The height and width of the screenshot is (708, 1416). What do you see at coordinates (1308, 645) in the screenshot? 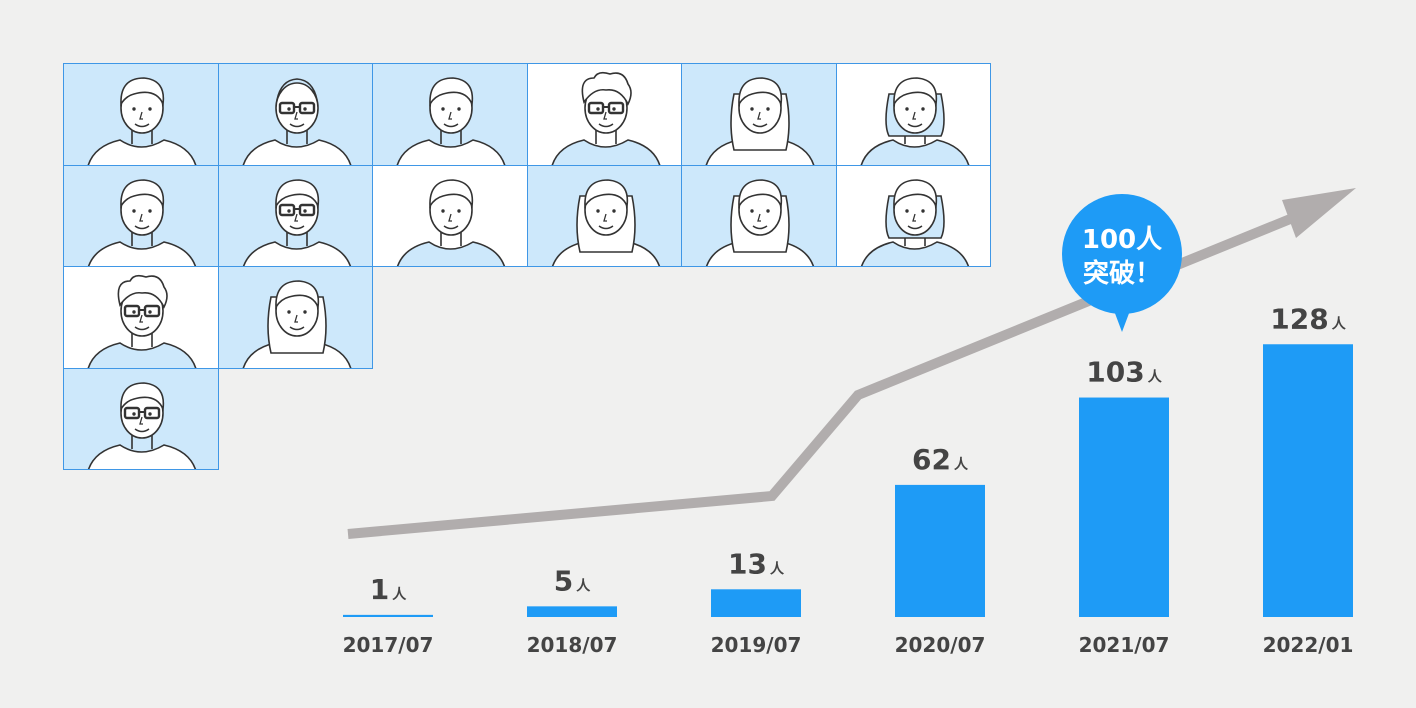
I see `x-tick-label: 2022/01` at bounding box center [1308, 645].